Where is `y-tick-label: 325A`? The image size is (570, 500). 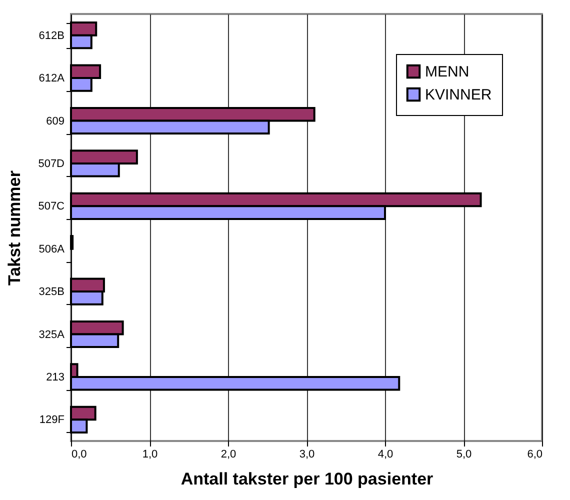 y-tick-label: 325A is located at coordinates (52, 334).